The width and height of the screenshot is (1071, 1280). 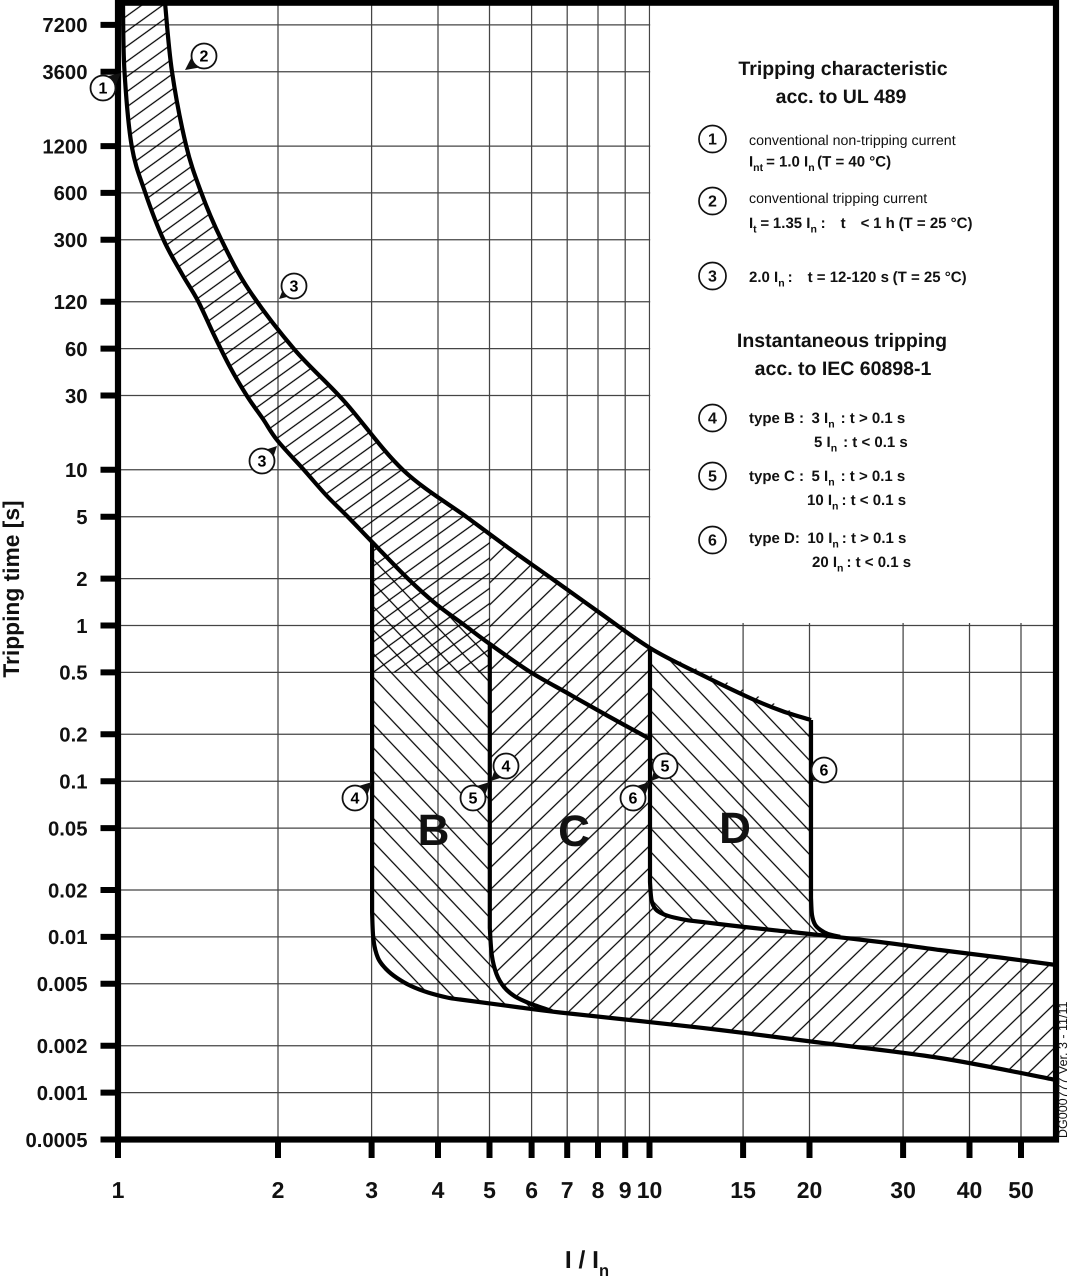 What do you see at coordinates (827, 420) in the screenshot?
I see `svg-text: type B : 3 In : t > 0.1 s` at bounding box center [827, 420].